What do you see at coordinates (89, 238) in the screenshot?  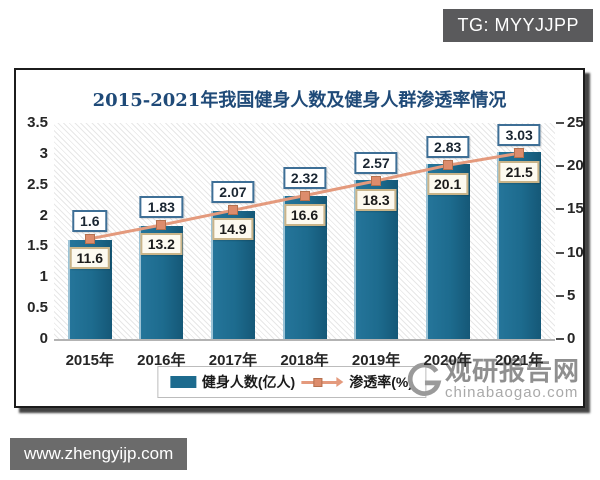 I see `line-marker-2015年` at bounding box center [89, 238].